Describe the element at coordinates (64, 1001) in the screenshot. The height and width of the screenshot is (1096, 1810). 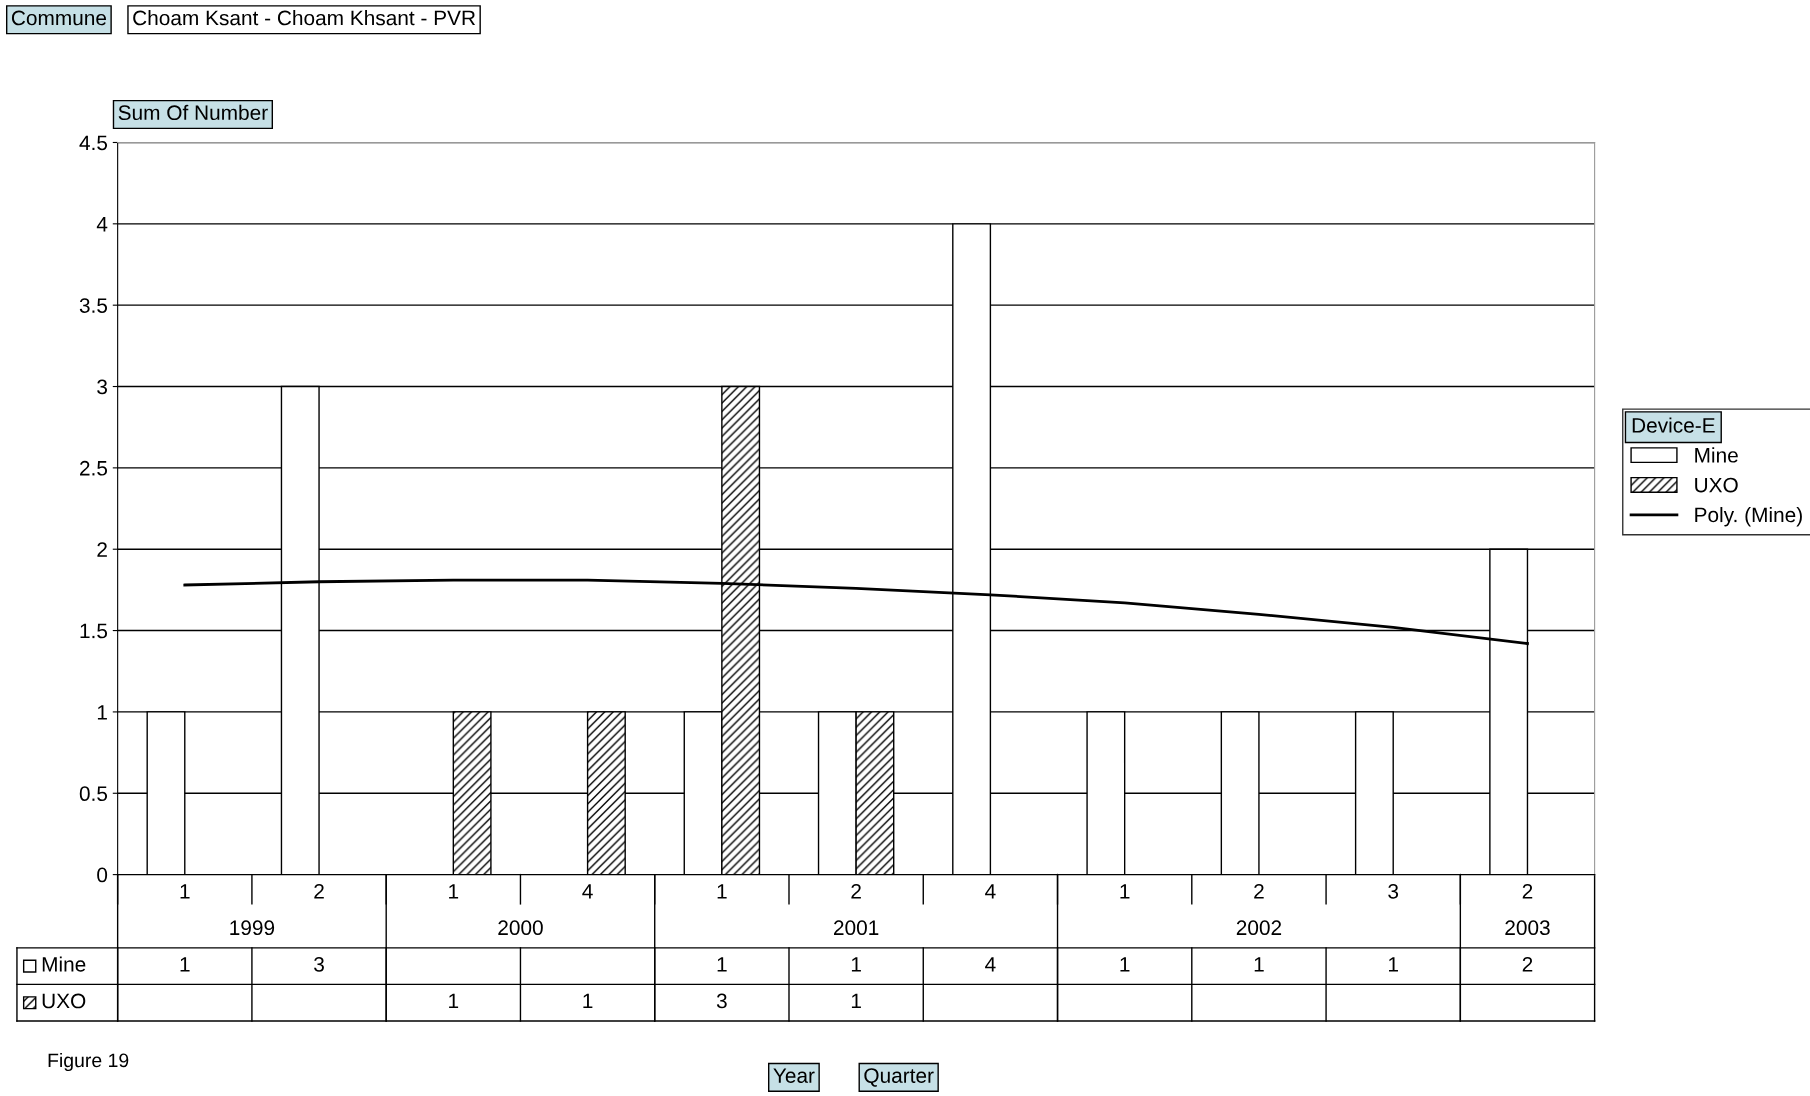
I see `legend-label: UXO` at that location.